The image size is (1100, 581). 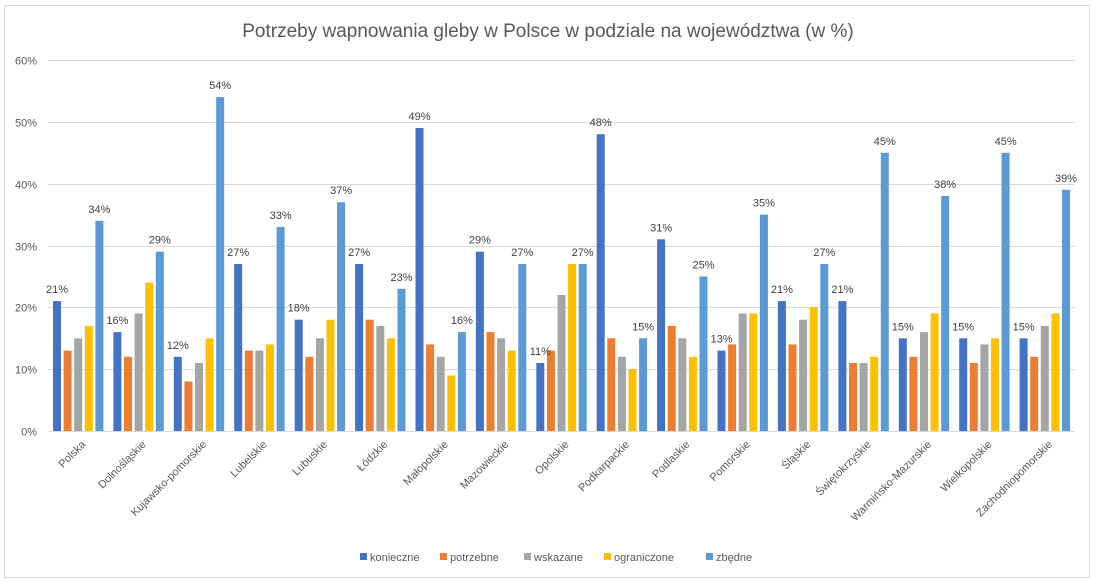 I want to click on bar-zbędne-11, so click(x=763, y=322).